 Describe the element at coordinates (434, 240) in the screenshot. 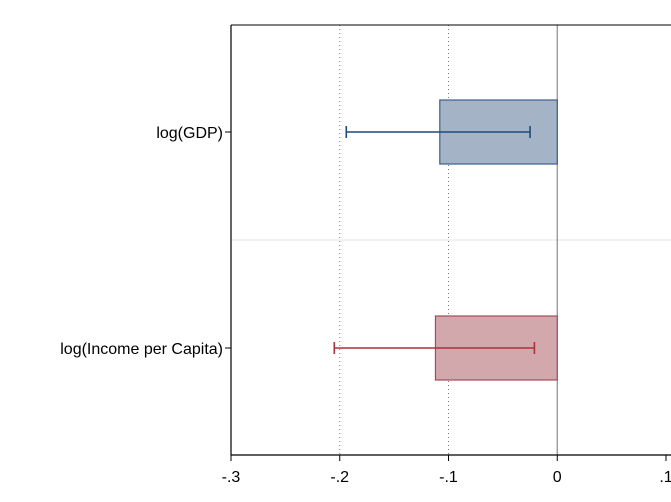

I see `errorbar-layer` at that location.